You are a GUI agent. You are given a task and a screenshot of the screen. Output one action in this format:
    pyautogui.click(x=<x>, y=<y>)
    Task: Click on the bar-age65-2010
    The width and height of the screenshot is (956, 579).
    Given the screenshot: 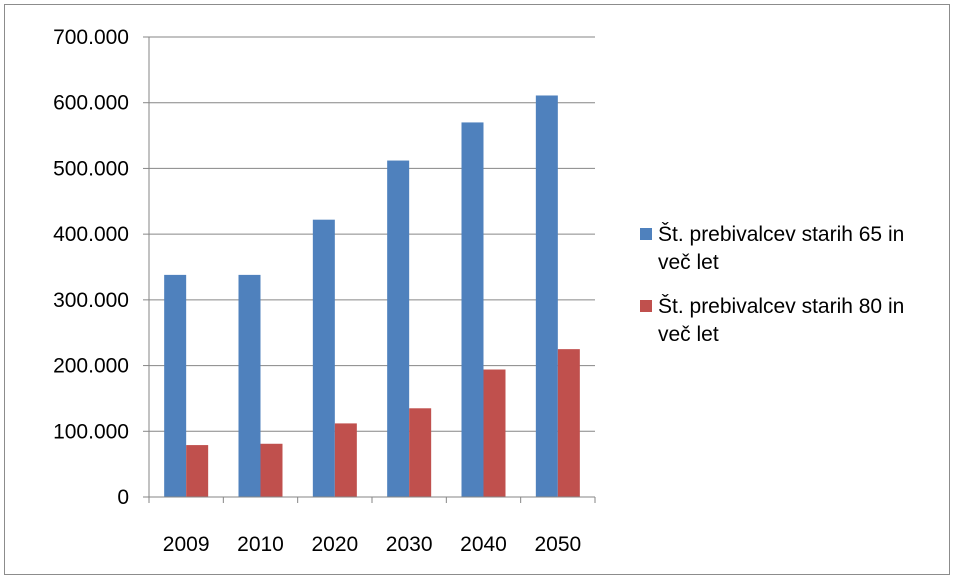 What is the action you would take?
    pyautogui.click(x=249, y=385)
    